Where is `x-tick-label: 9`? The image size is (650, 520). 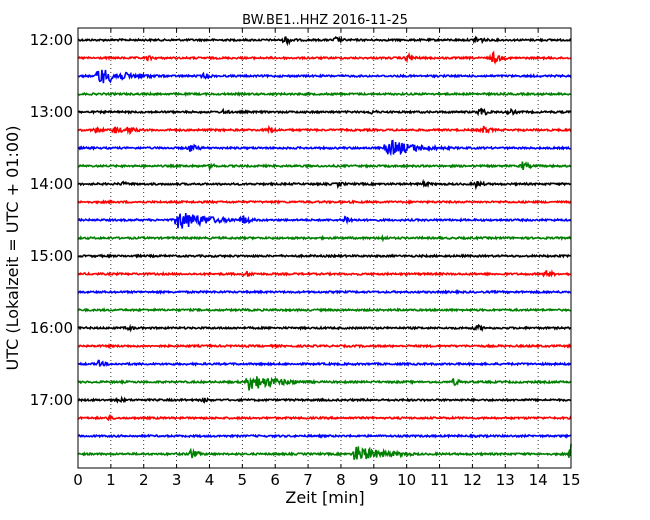 x-tick-label: 9 is located at coordinates (374, 480).